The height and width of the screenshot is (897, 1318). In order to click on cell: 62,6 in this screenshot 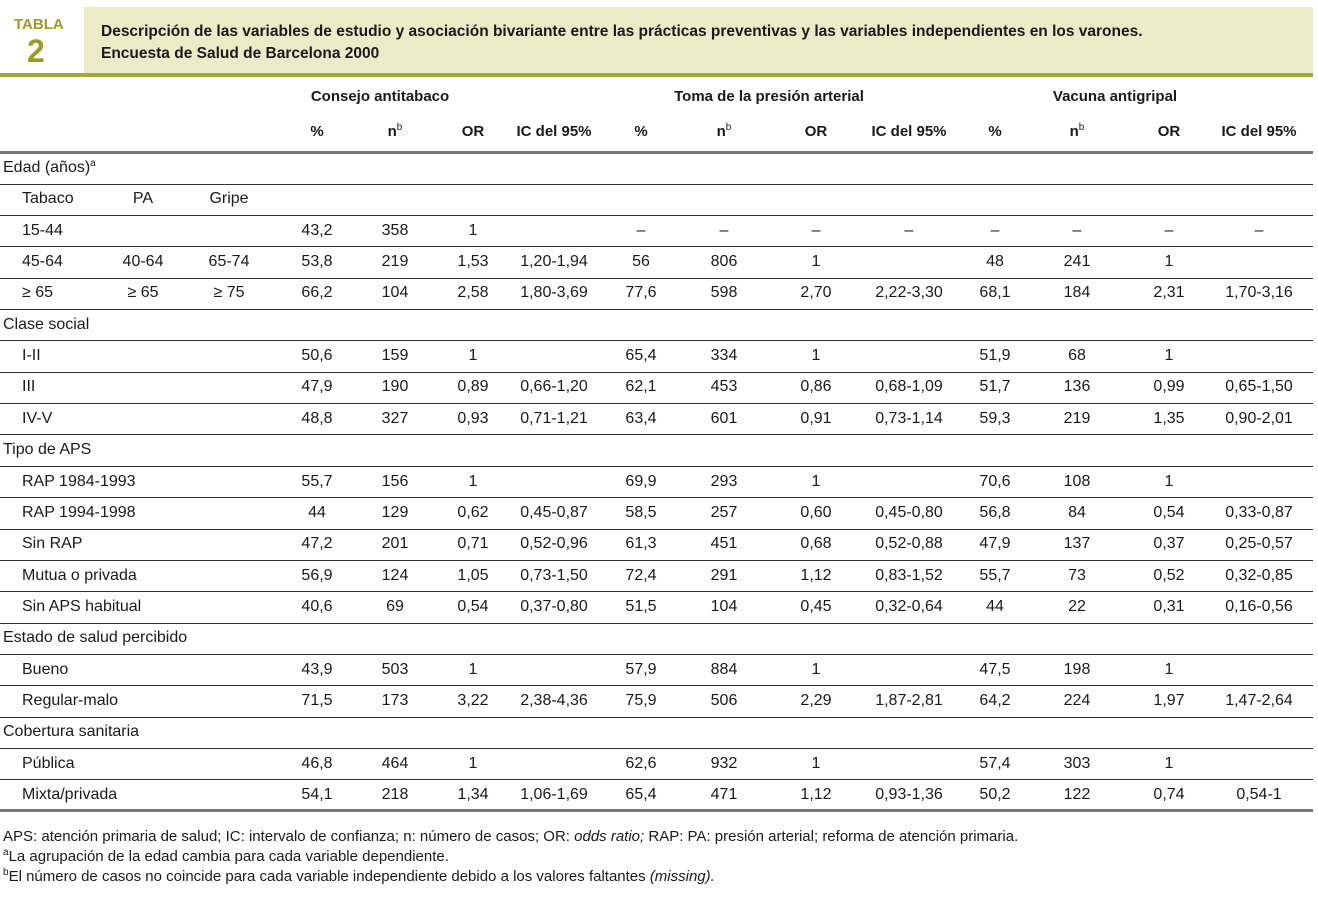, I will do `click(641, 763)`.